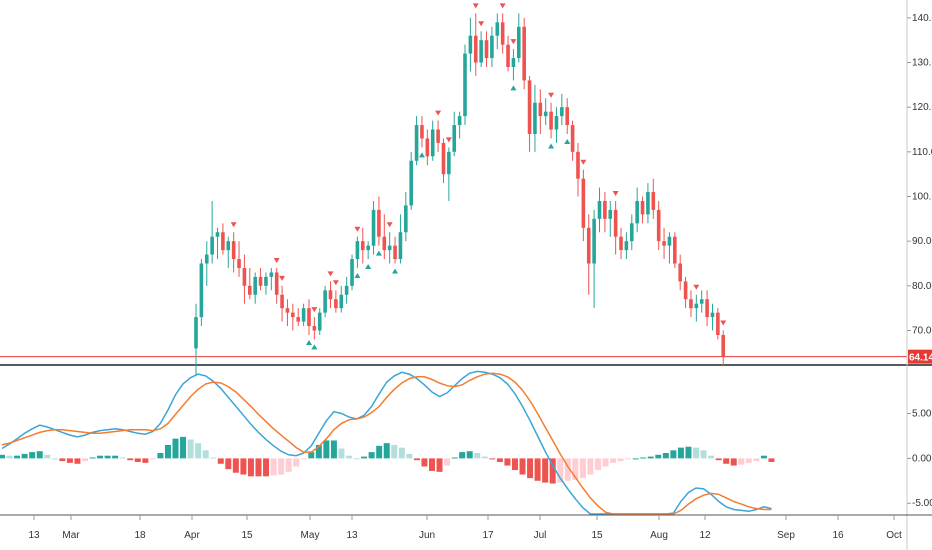  What do you see at coordinates (352, 535) in the screenshot?
I see `time-tick-label: 13` at bounding box center [352, 535].